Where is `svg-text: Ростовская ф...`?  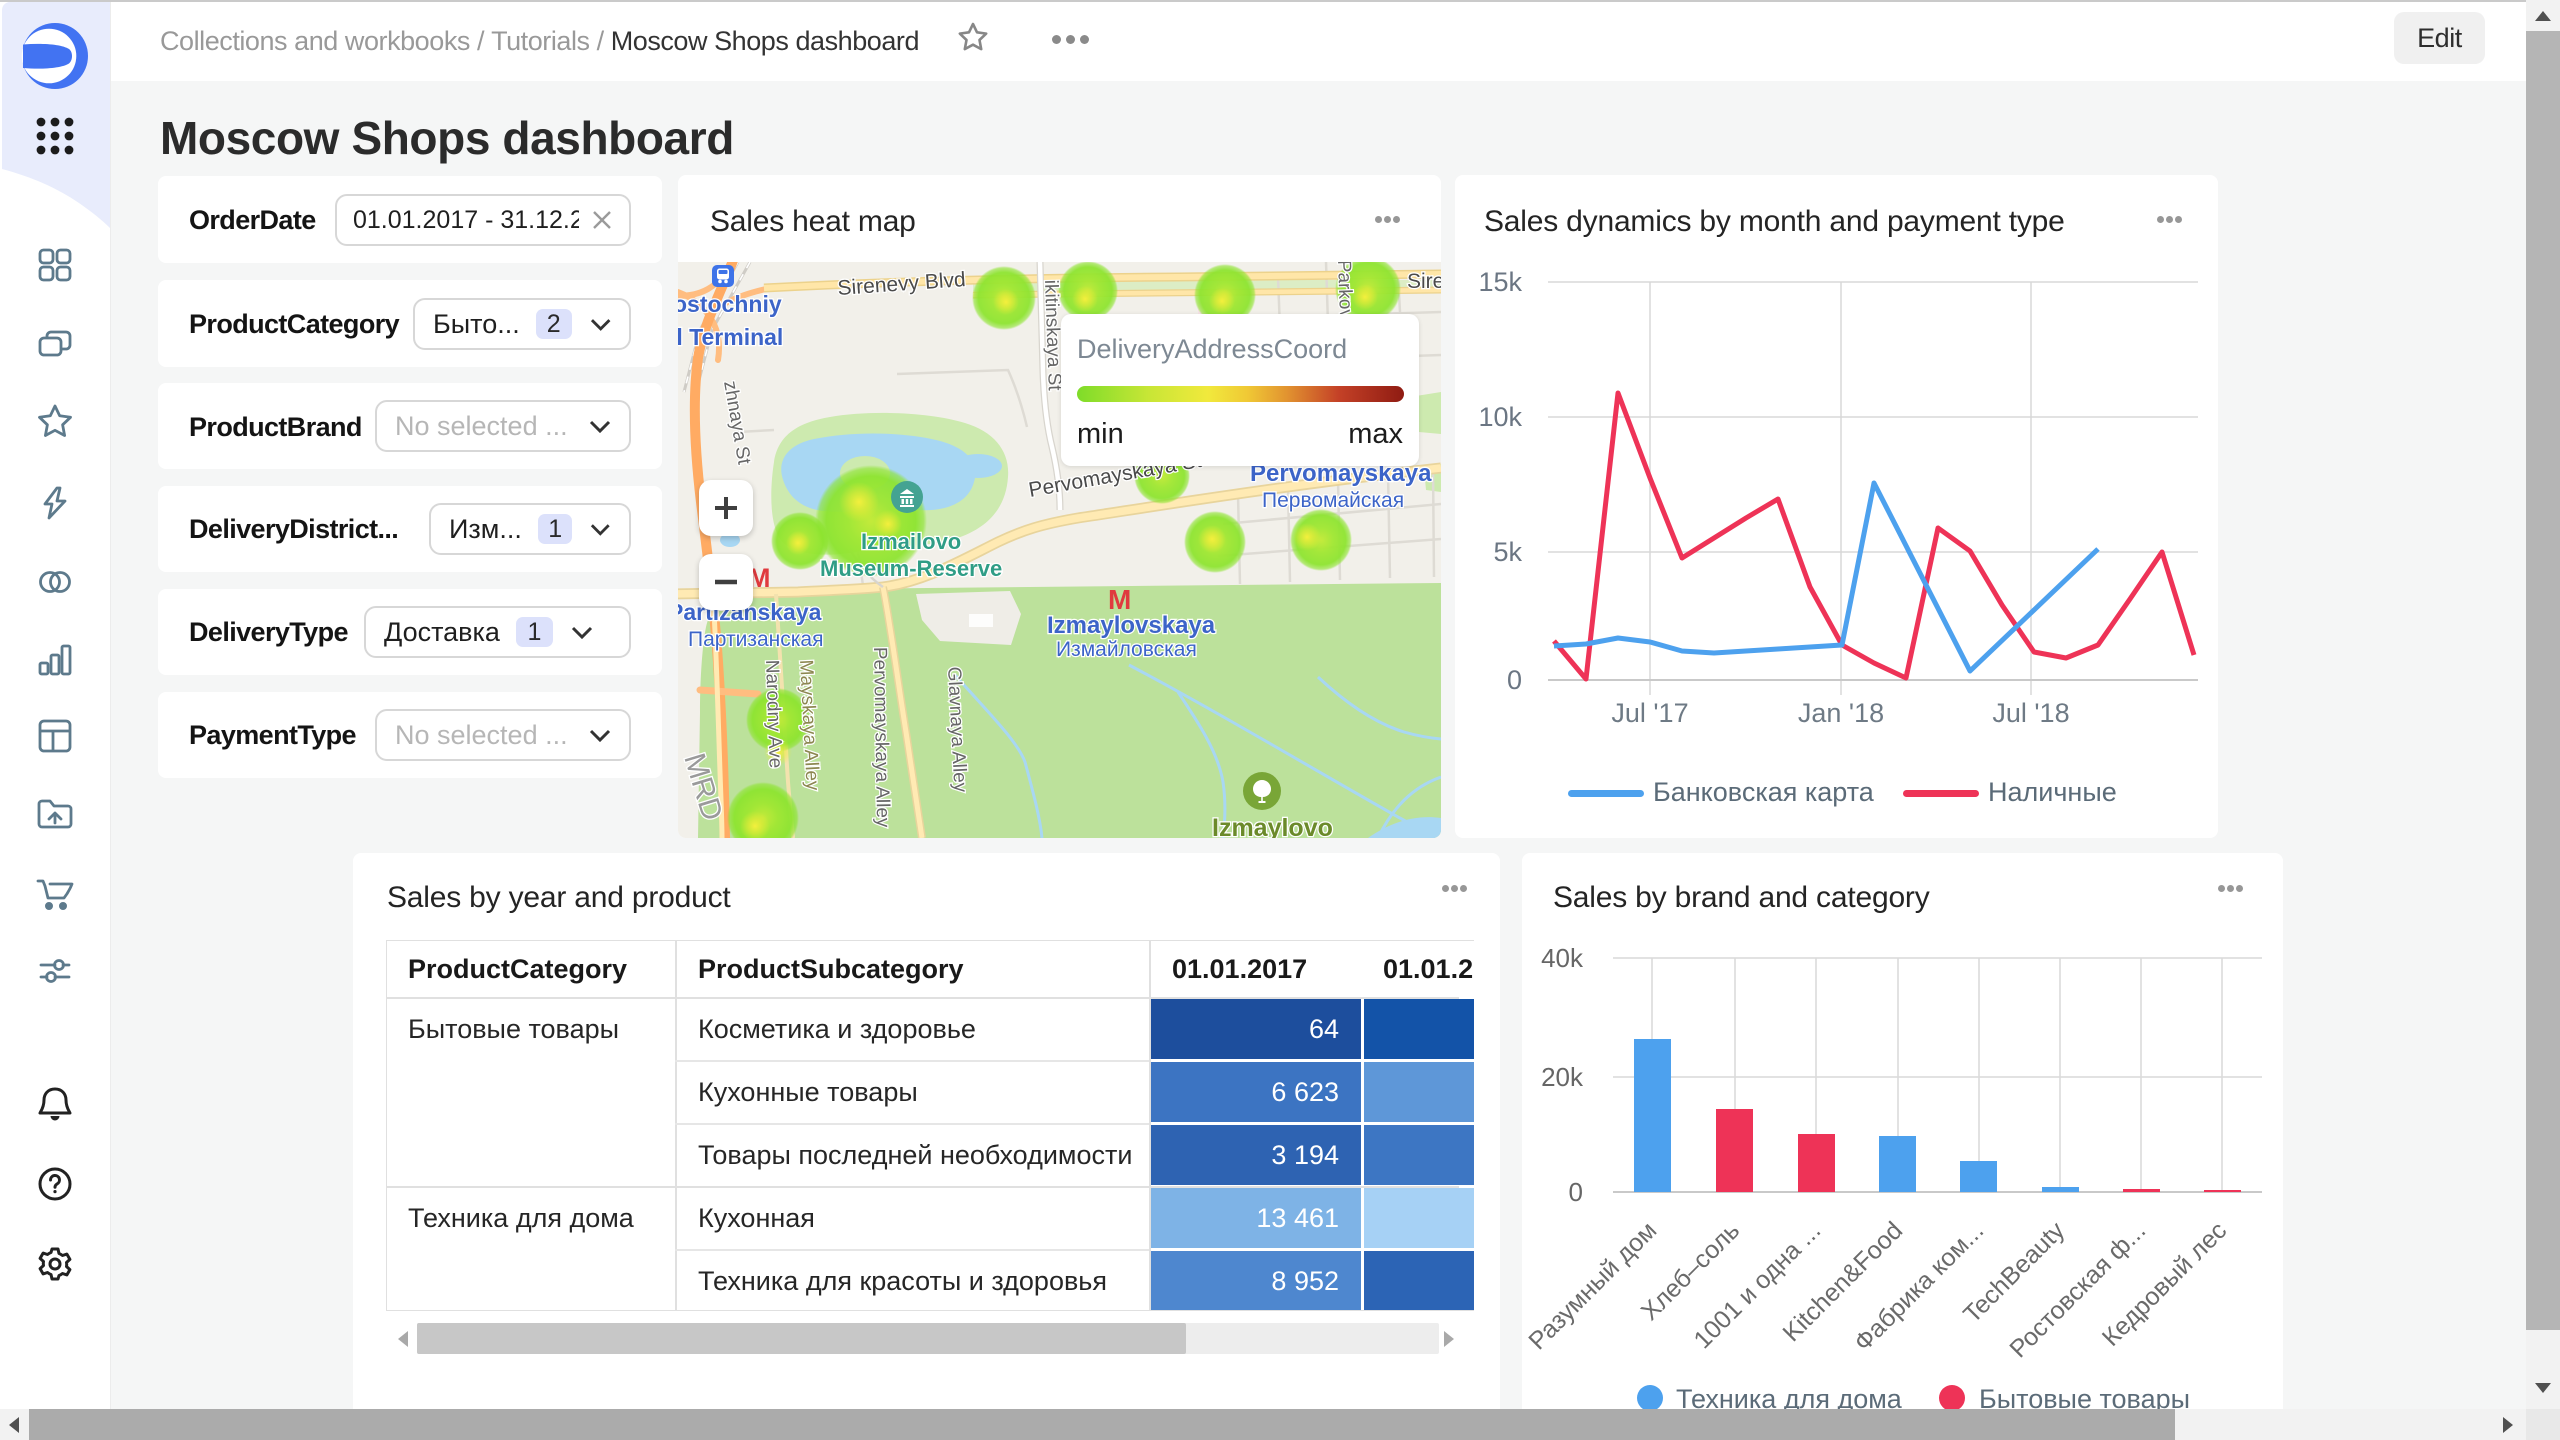 svg-text: Ростовская ф... is located at coordinates (2077, 1289).